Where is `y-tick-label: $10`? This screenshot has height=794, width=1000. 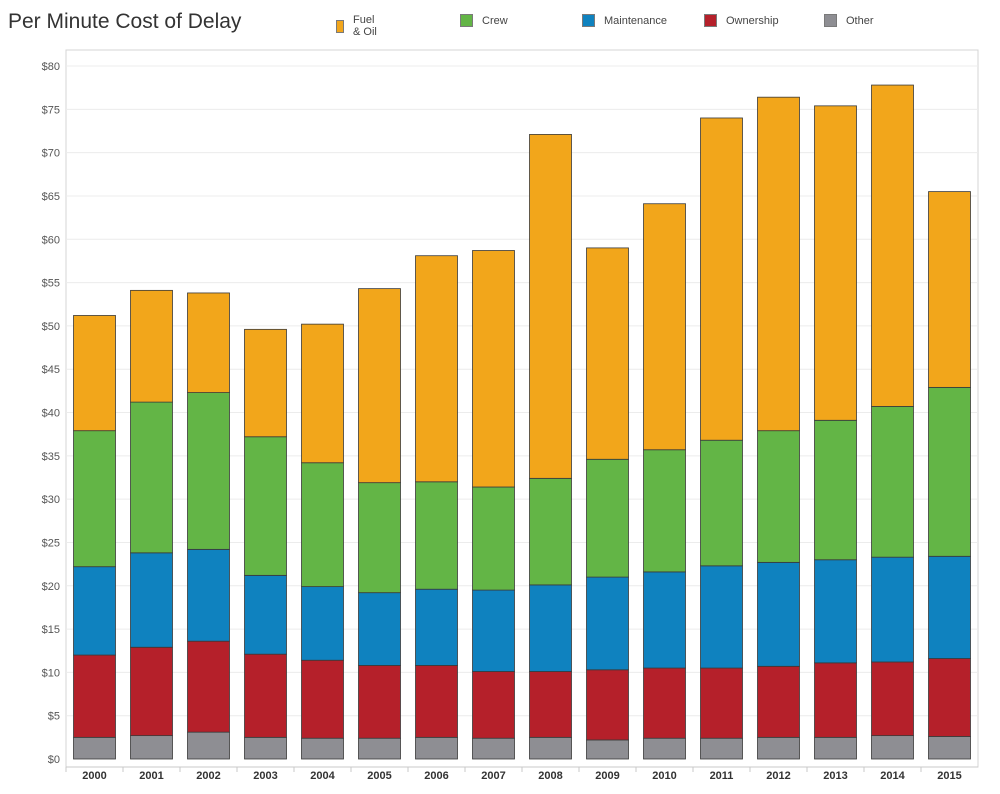 y-tick-label: $10 is located at coordinates (51, 673).